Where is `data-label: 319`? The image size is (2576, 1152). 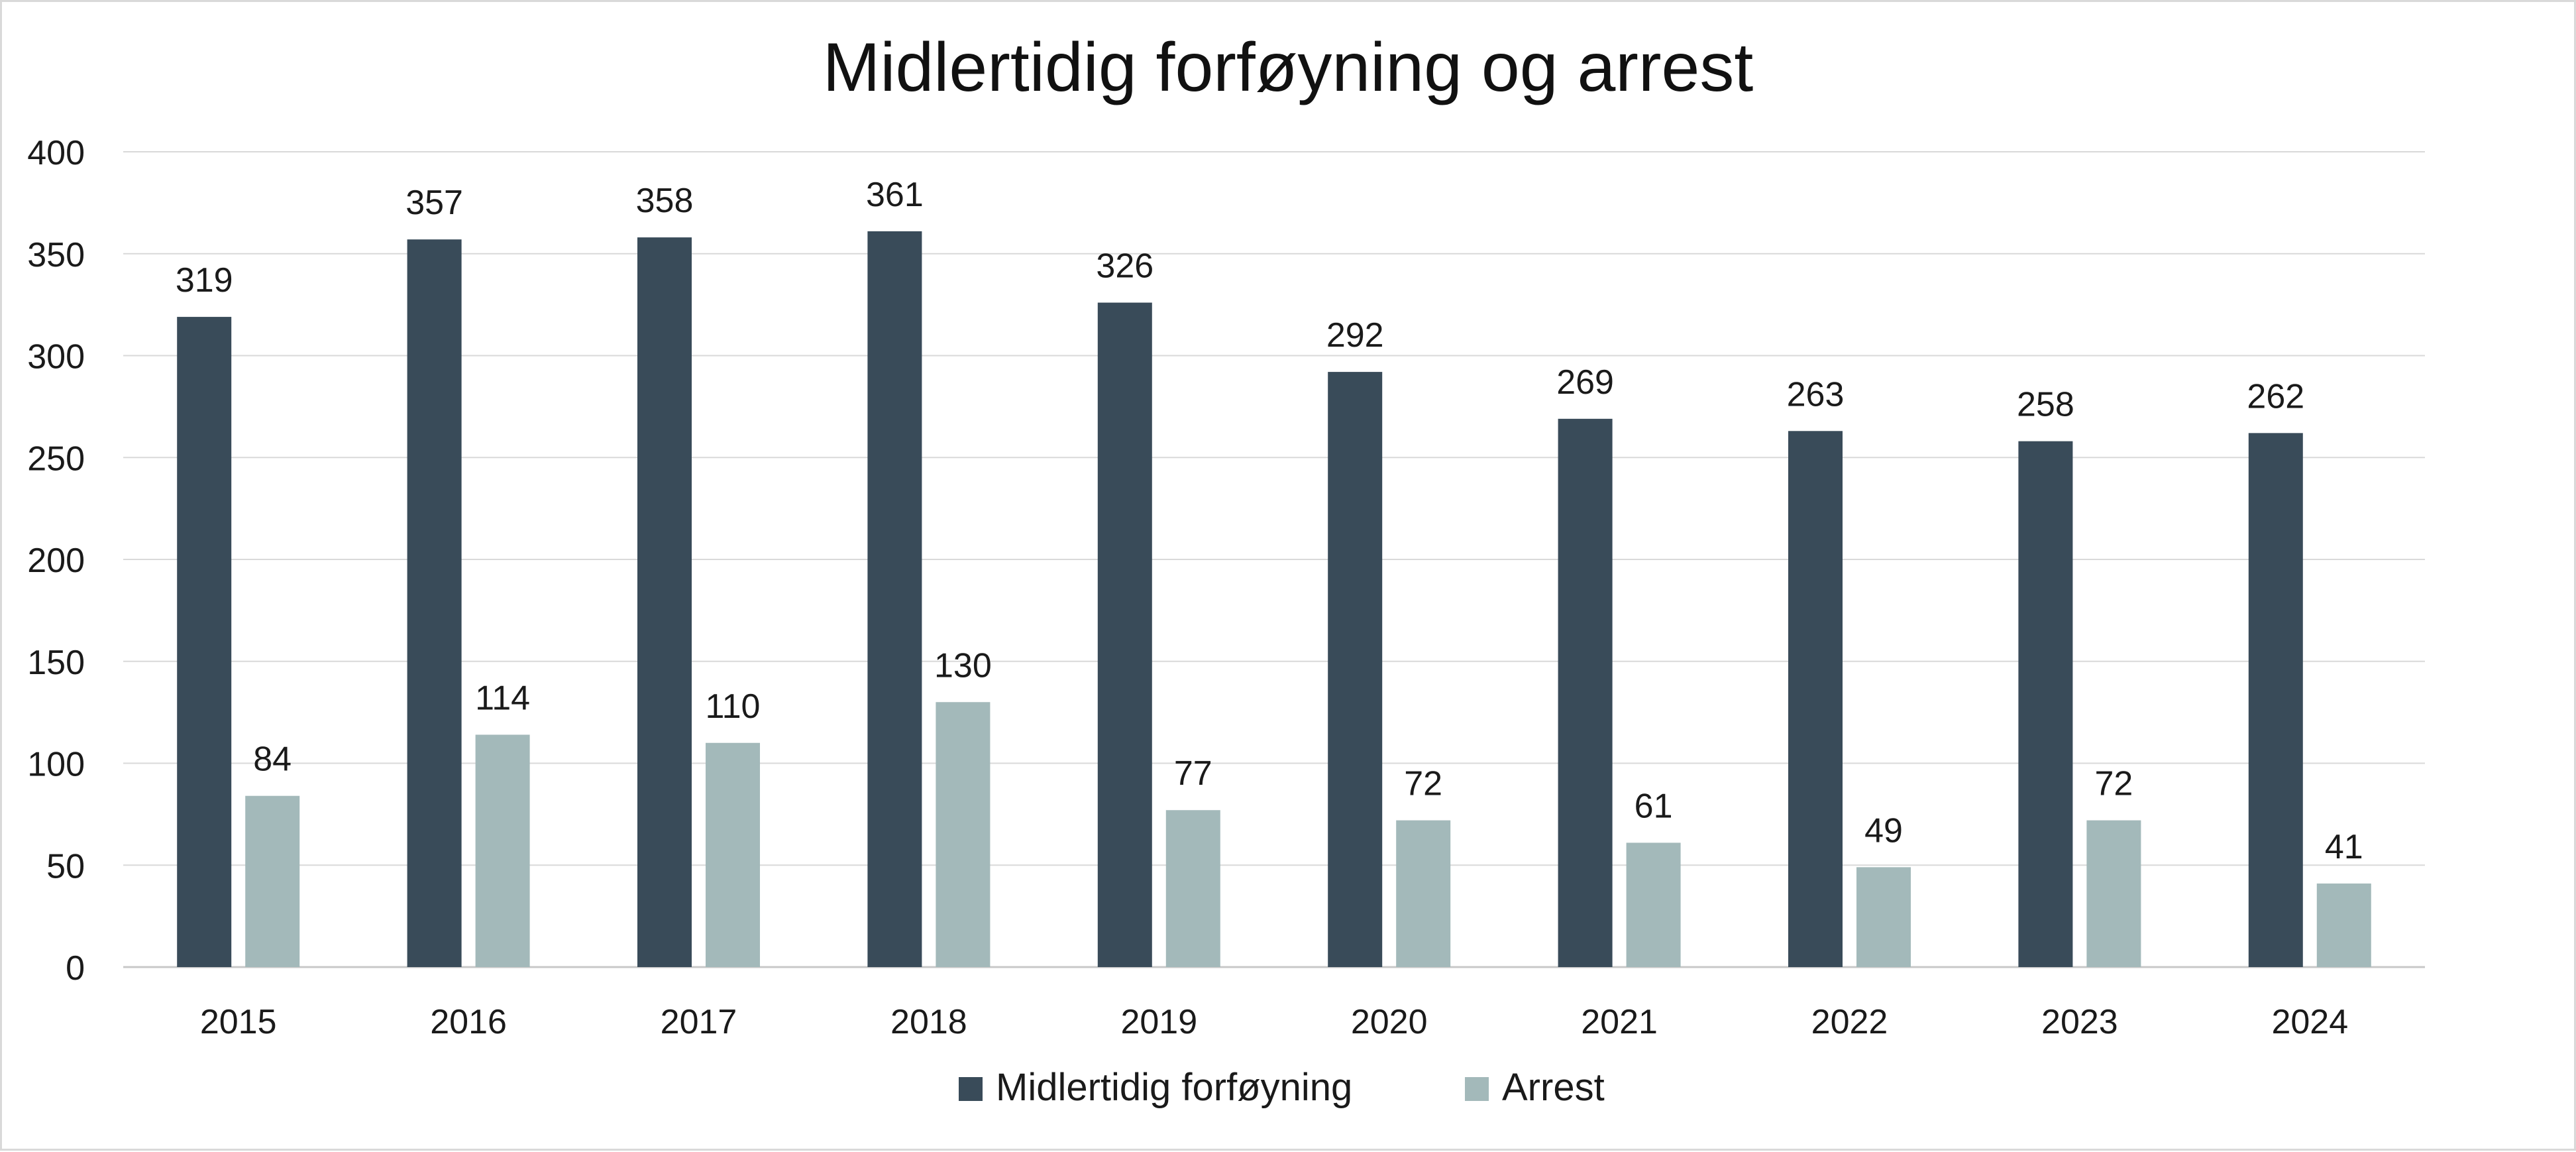 data-label: 319 is located at coordinates (204, 280).